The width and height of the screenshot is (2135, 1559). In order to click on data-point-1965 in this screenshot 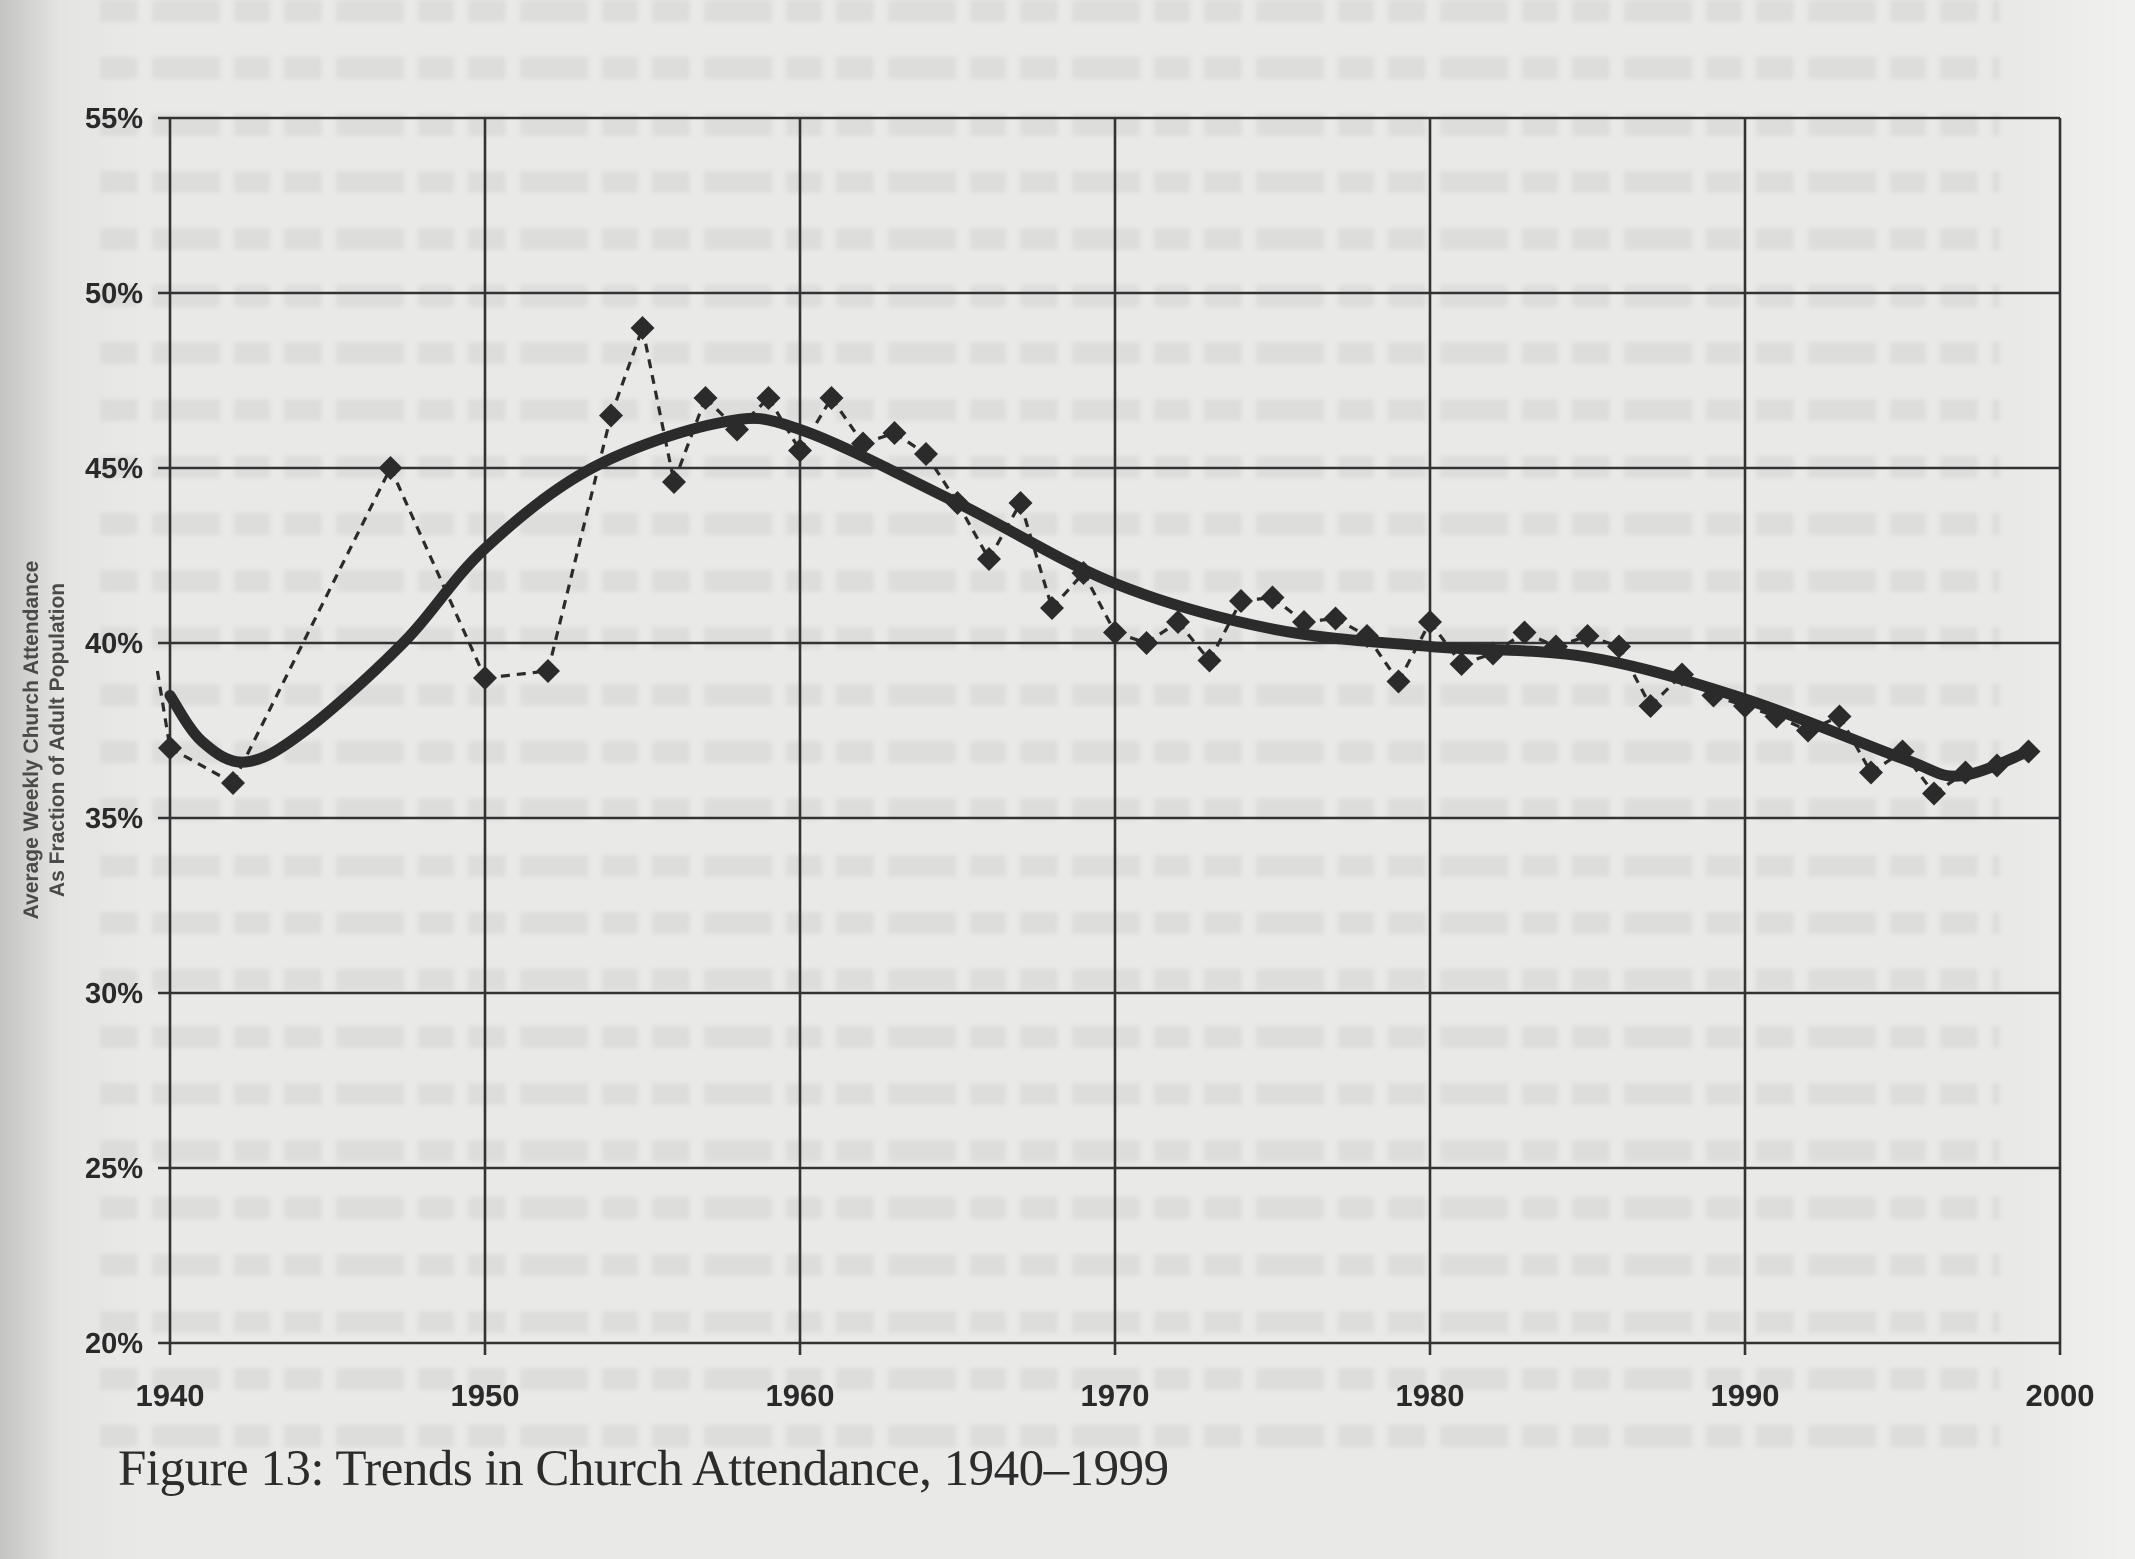, I will do `click(957, 503)`.